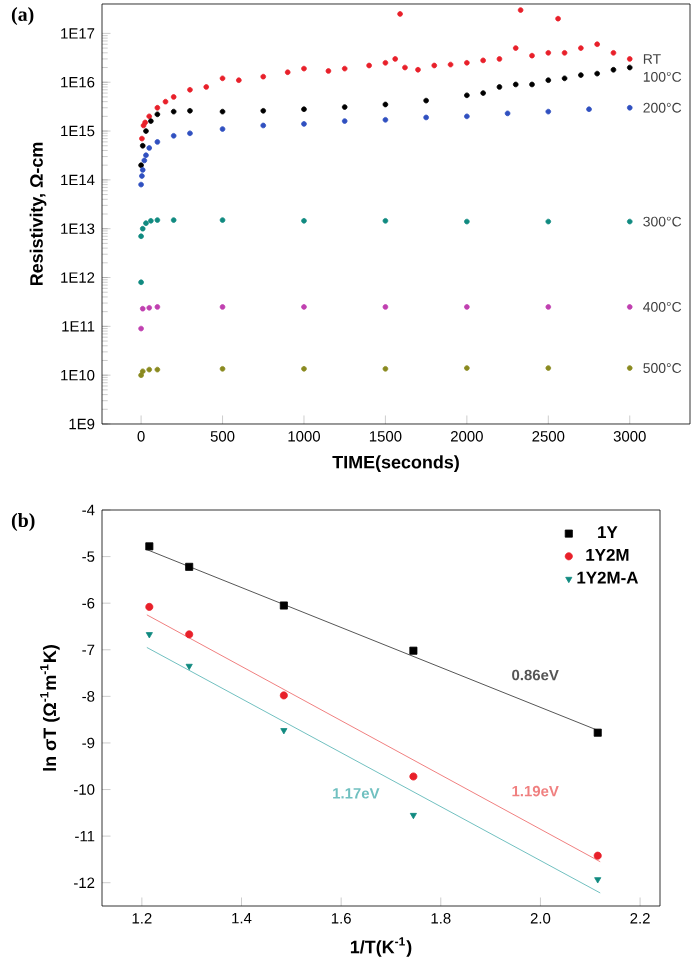 The image size is (694, 972). I want to click on y-axis-title: ln σT (Ω$^{-1}$m$^{-1}$K), so click(50, 708).